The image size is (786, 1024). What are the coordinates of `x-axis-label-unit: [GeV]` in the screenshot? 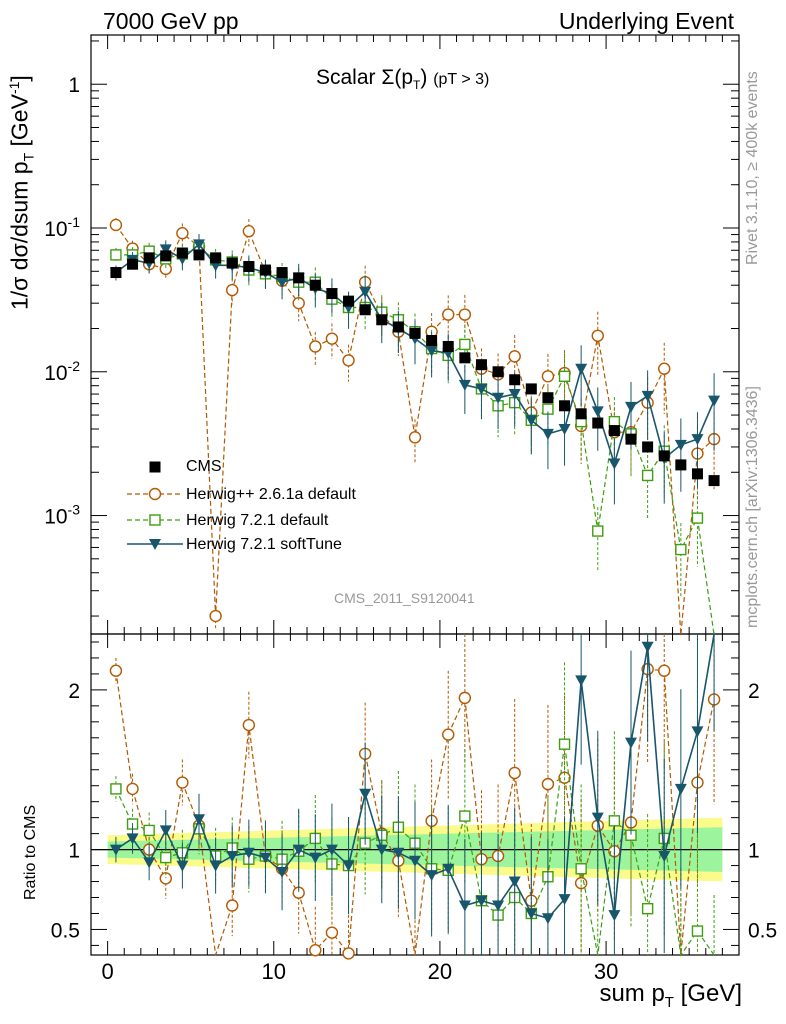 It's located at (711, 993).